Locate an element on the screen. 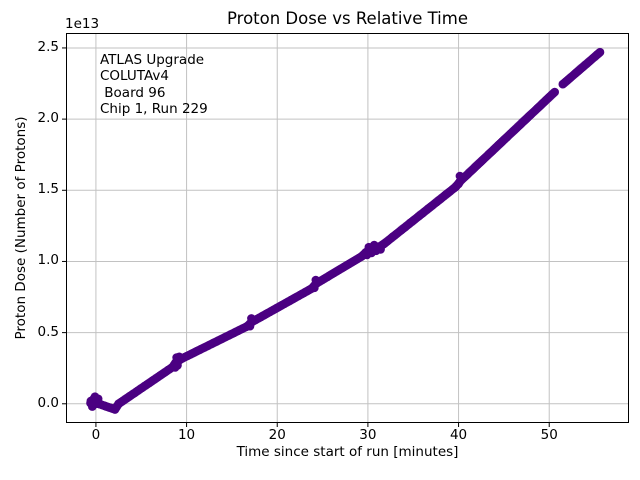 This screenshot has width=640, height=480. x-tick-label: 30 is located at coordinates (368, 435).